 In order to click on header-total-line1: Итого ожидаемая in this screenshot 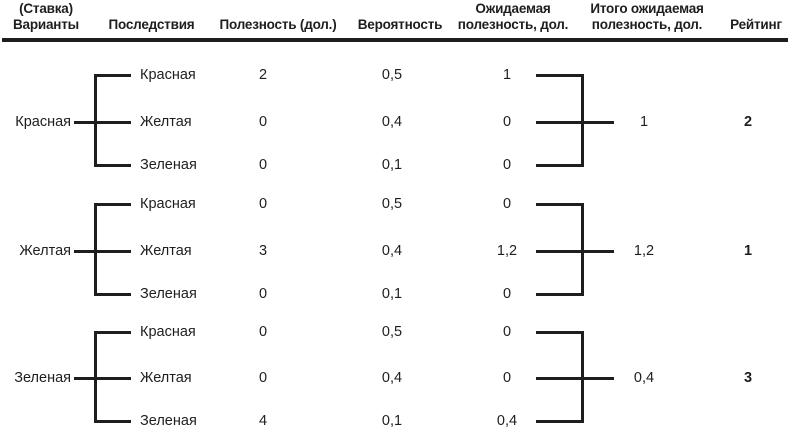, I will do `click(647, 8)`.